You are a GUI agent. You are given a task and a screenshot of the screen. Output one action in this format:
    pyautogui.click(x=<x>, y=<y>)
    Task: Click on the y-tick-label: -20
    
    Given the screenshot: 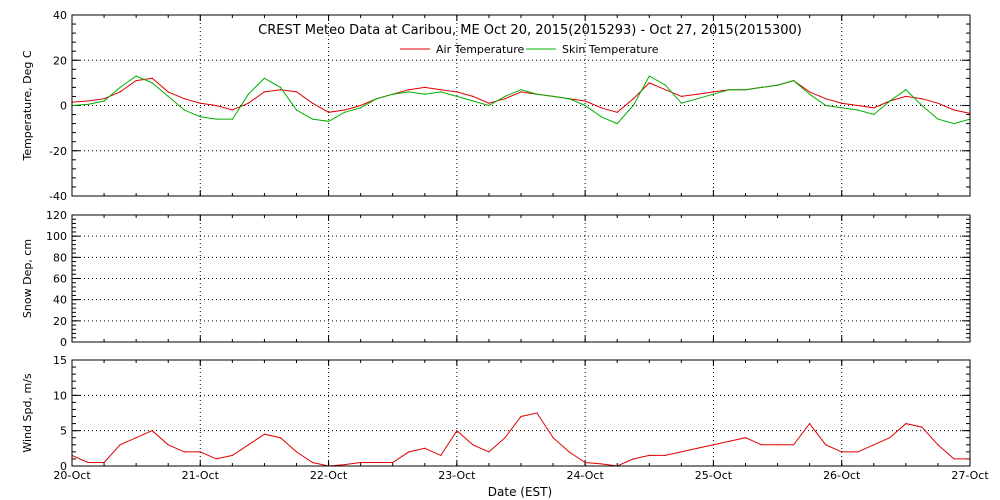 What is the action you would take?
    pyautogui.click(x=58, y=151)
    